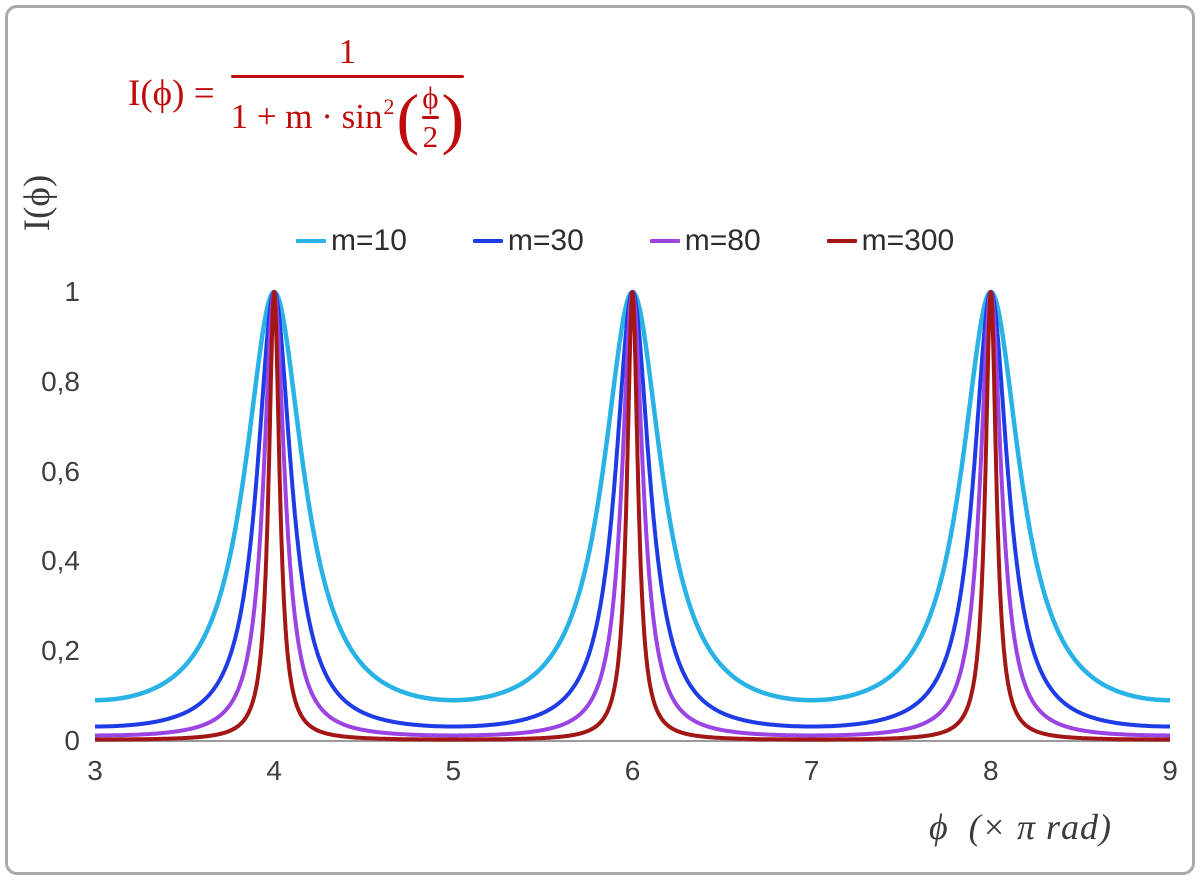  Describe the element at coordinates (722, 240) in the screenshot. I see `legend-label: m=80` at that location.